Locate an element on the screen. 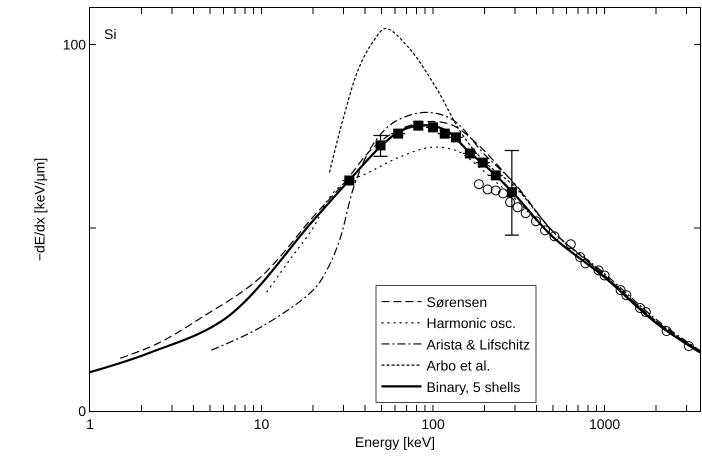 The image size is (702, 476). annotation: Si is located at coordinates (110, 34).